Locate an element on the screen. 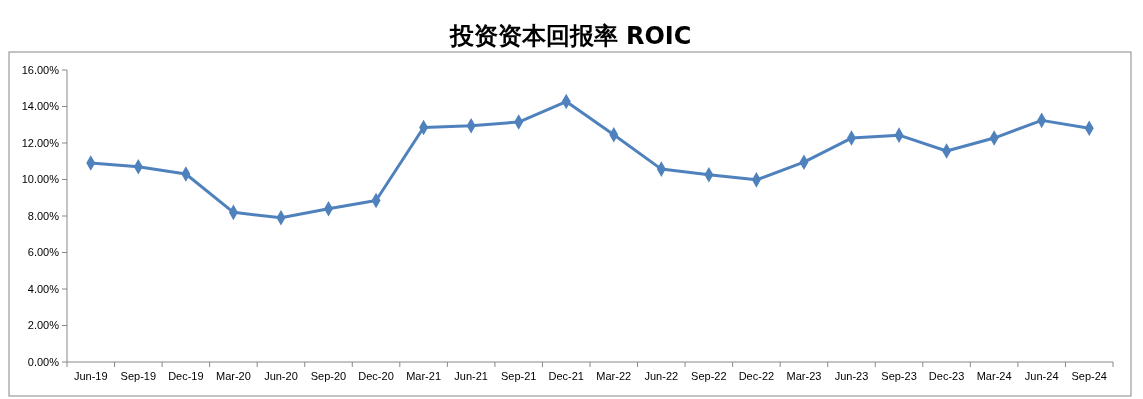  x-tick-label: Sep-22 is located at coordinates (709, 376).